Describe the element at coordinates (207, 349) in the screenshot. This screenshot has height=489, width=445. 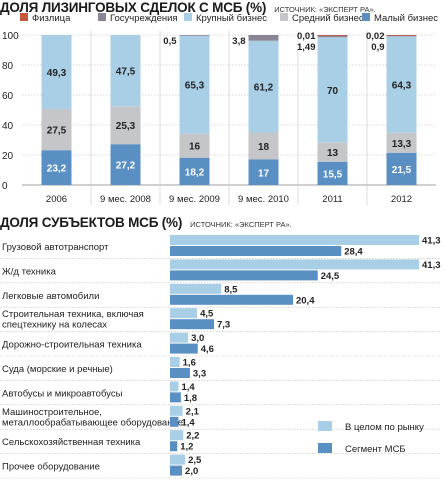
I see `bar-value-label-4-1: 4,6` at that location.